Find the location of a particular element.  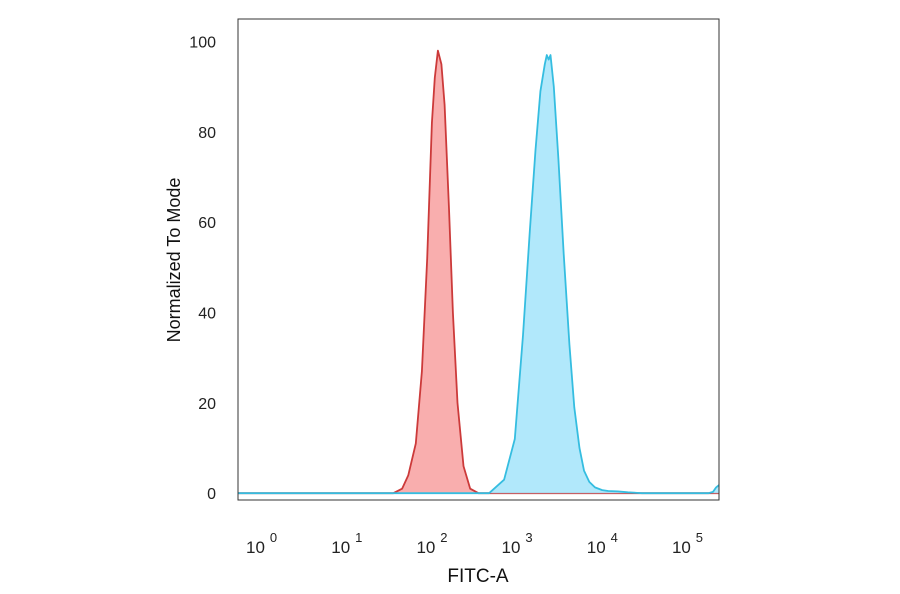

x-tick-exponent: 4 is located at coordinates (614, 537).